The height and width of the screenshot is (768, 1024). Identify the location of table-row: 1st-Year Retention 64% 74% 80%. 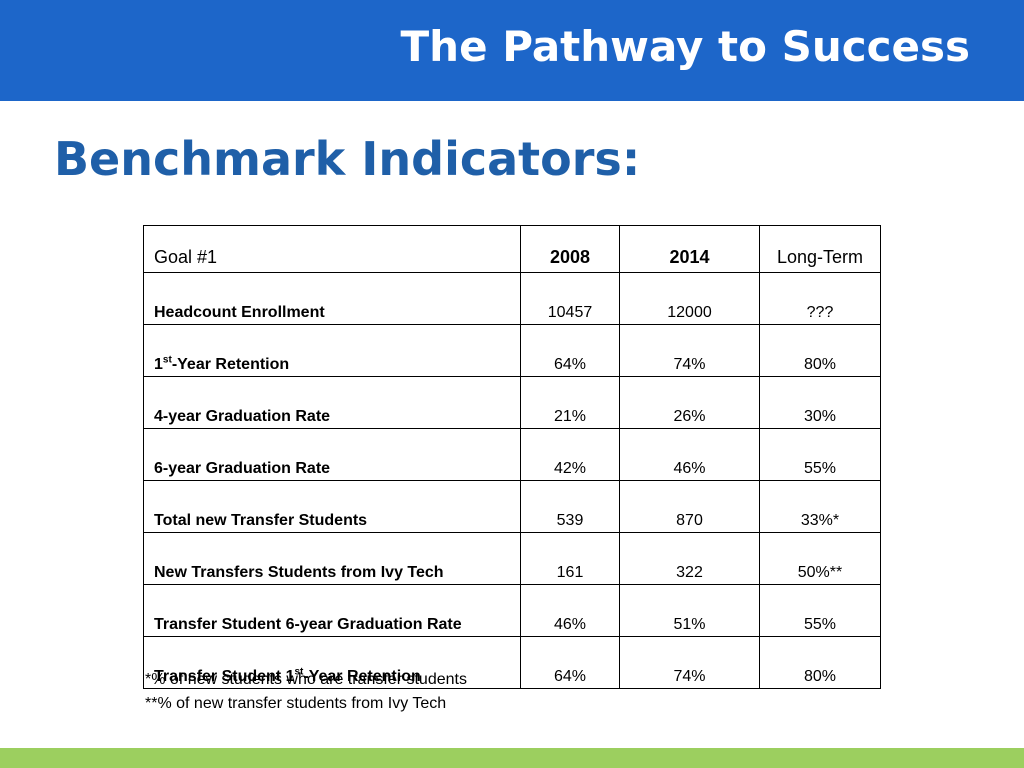
(512, 350).